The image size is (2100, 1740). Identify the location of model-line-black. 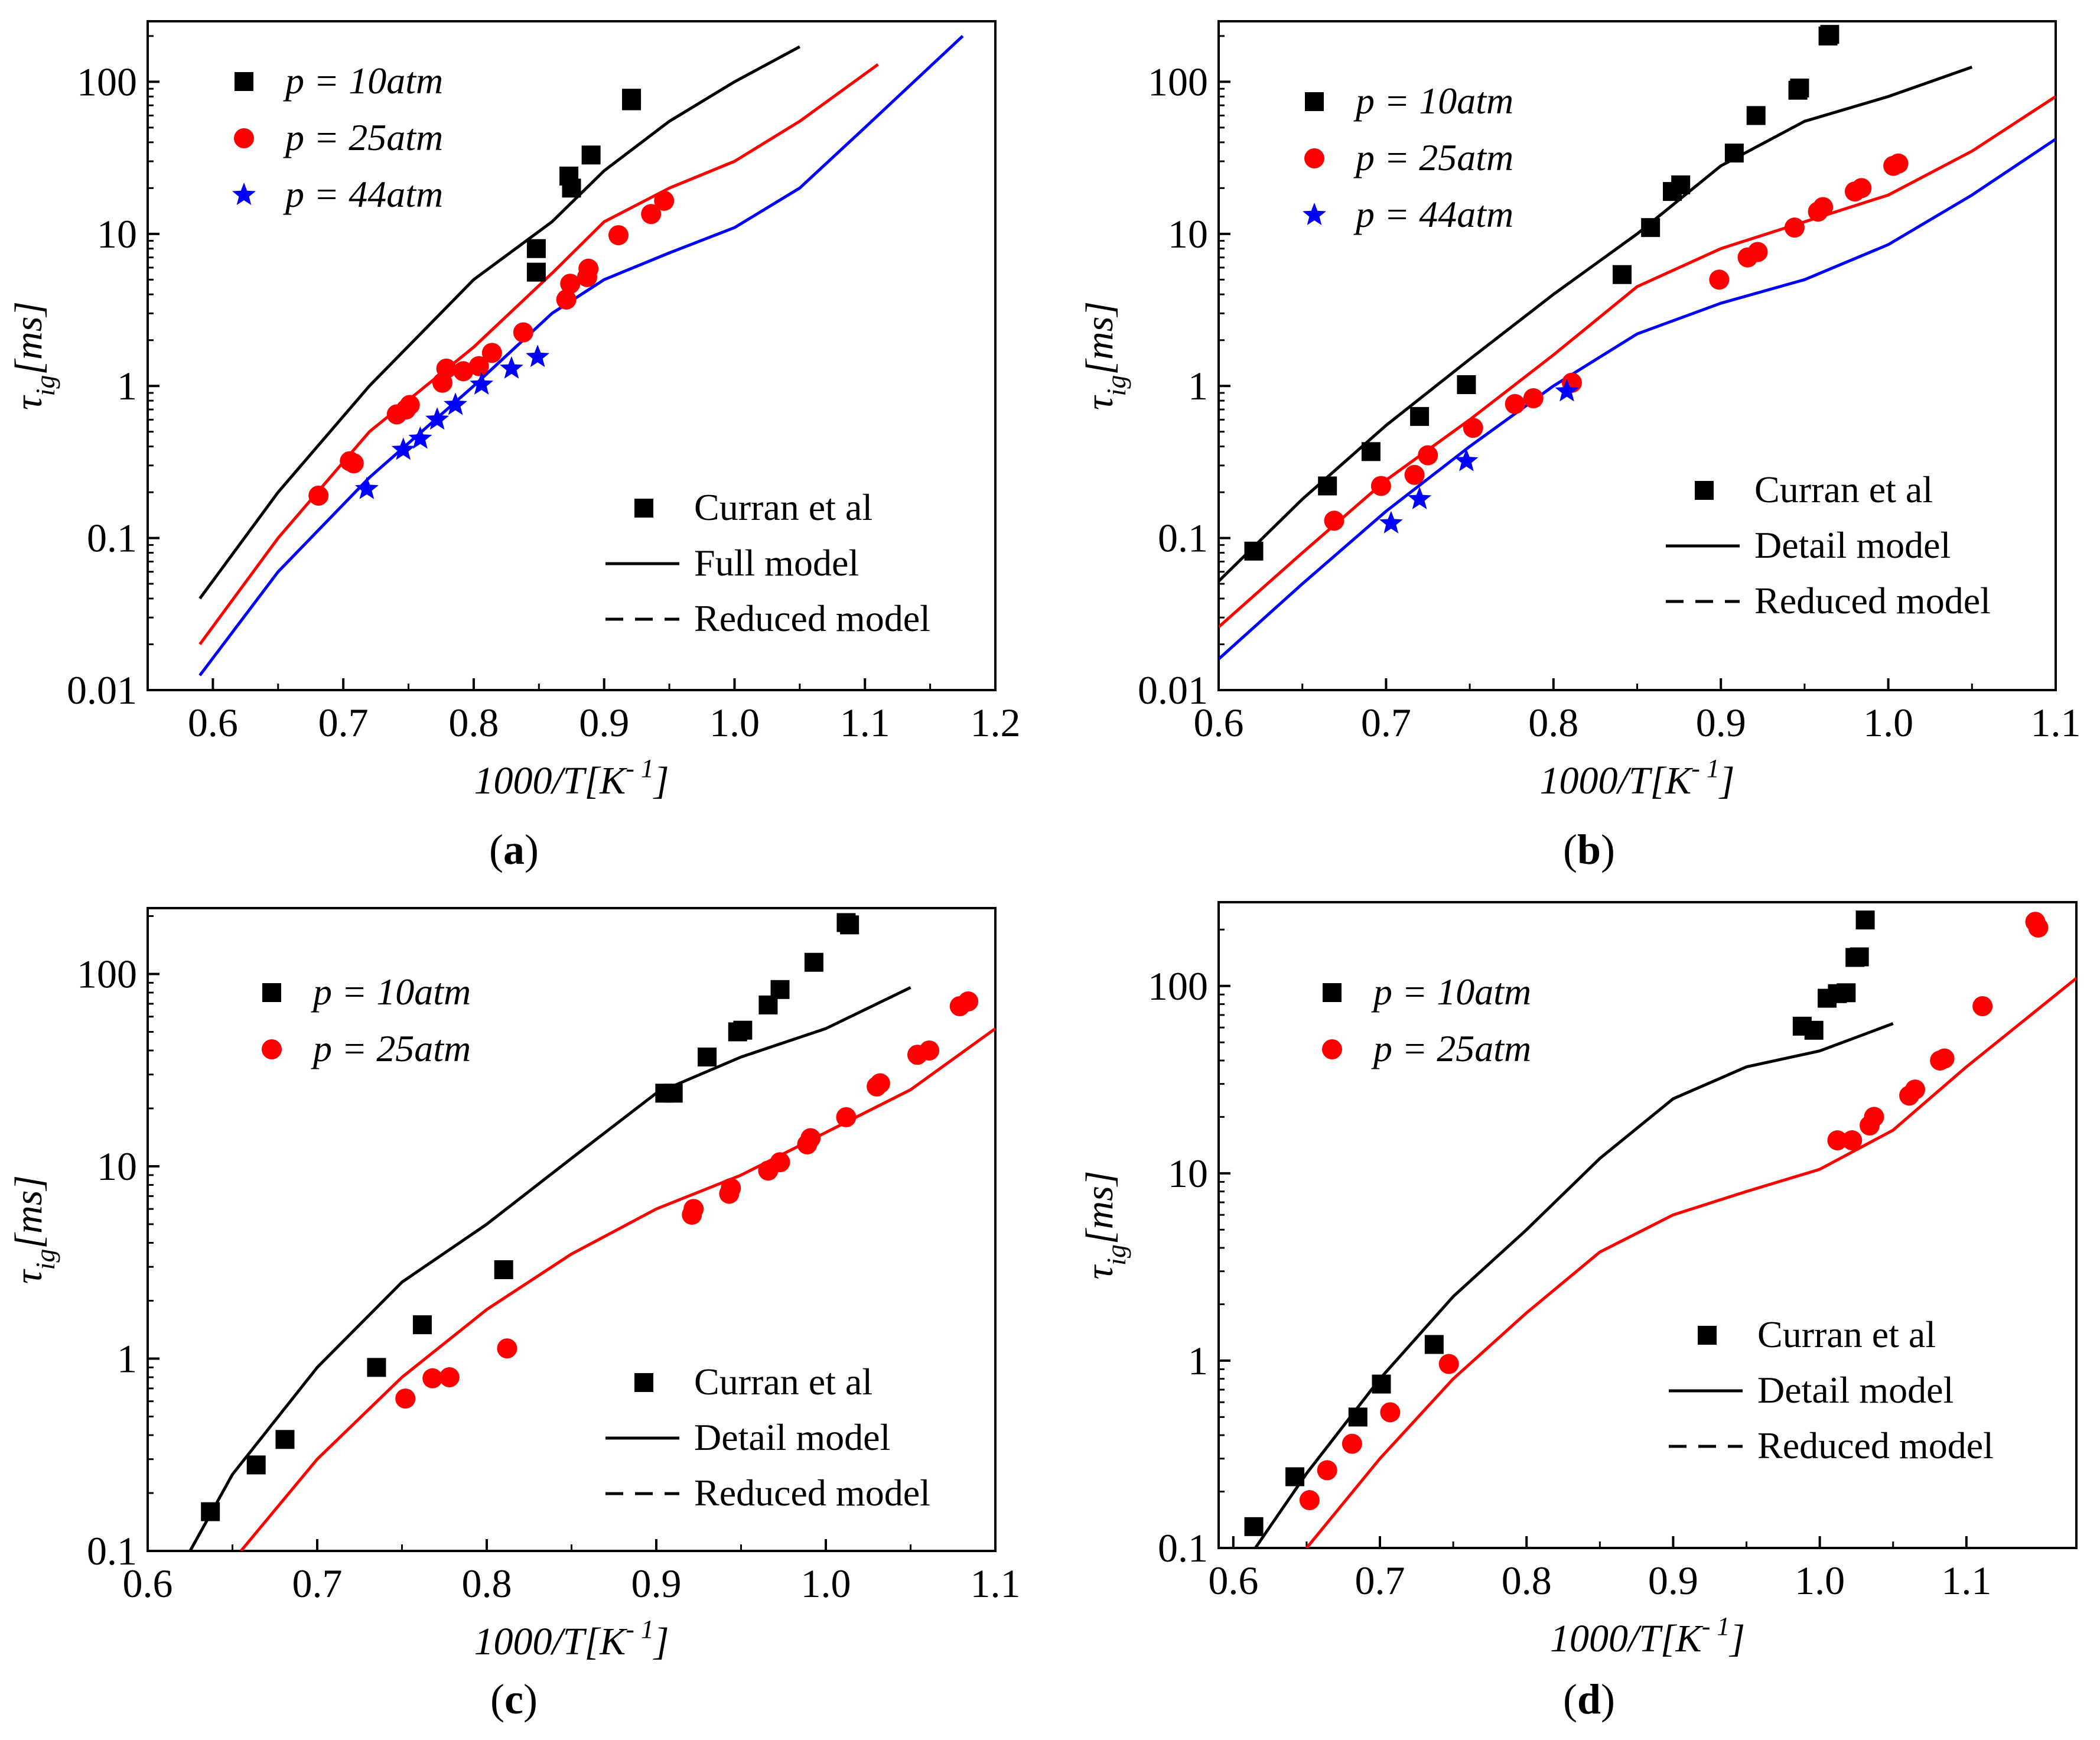
(499, 322).